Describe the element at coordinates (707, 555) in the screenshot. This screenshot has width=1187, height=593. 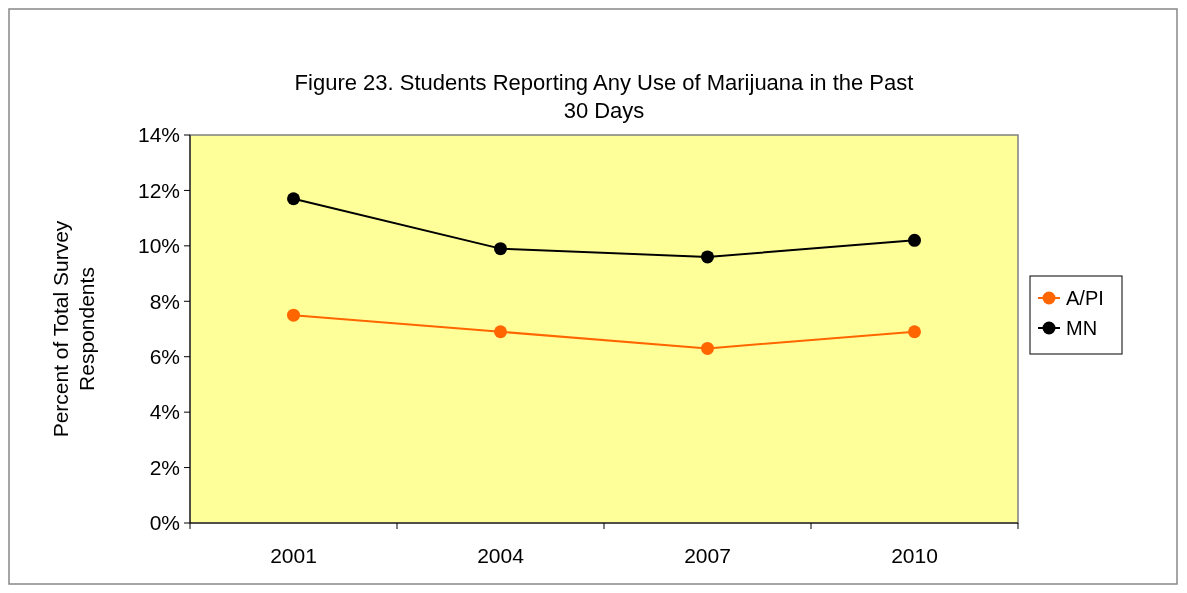
I see `x-tick-label: 2007` at that location.